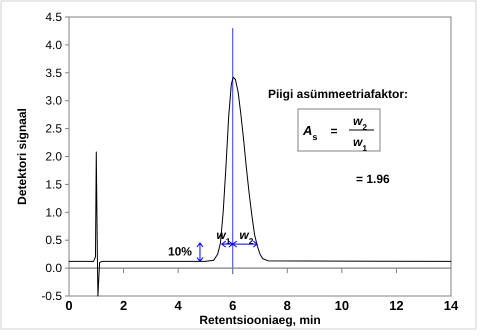 The height and width of the screenshot is (336, 483). What do you see at coordinates (342, 305) in the screenshot?
I see `x-tick-label: 10` at bounding box center [342, 305].